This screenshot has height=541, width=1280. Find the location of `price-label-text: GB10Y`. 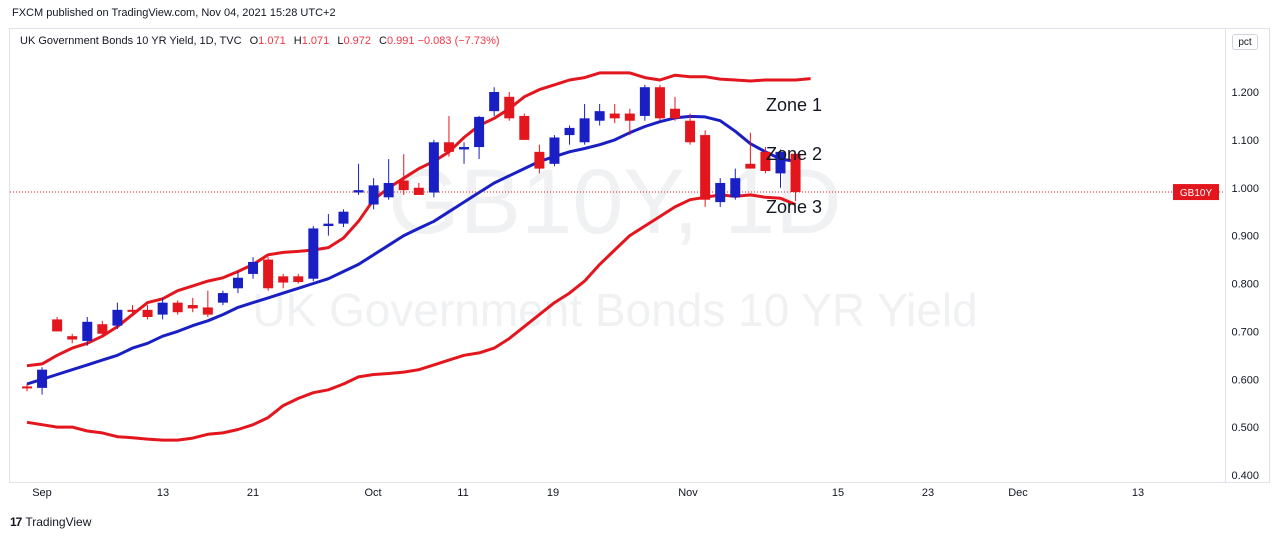

price-label-text: GB10Y is located at coordinates (1196, 193).